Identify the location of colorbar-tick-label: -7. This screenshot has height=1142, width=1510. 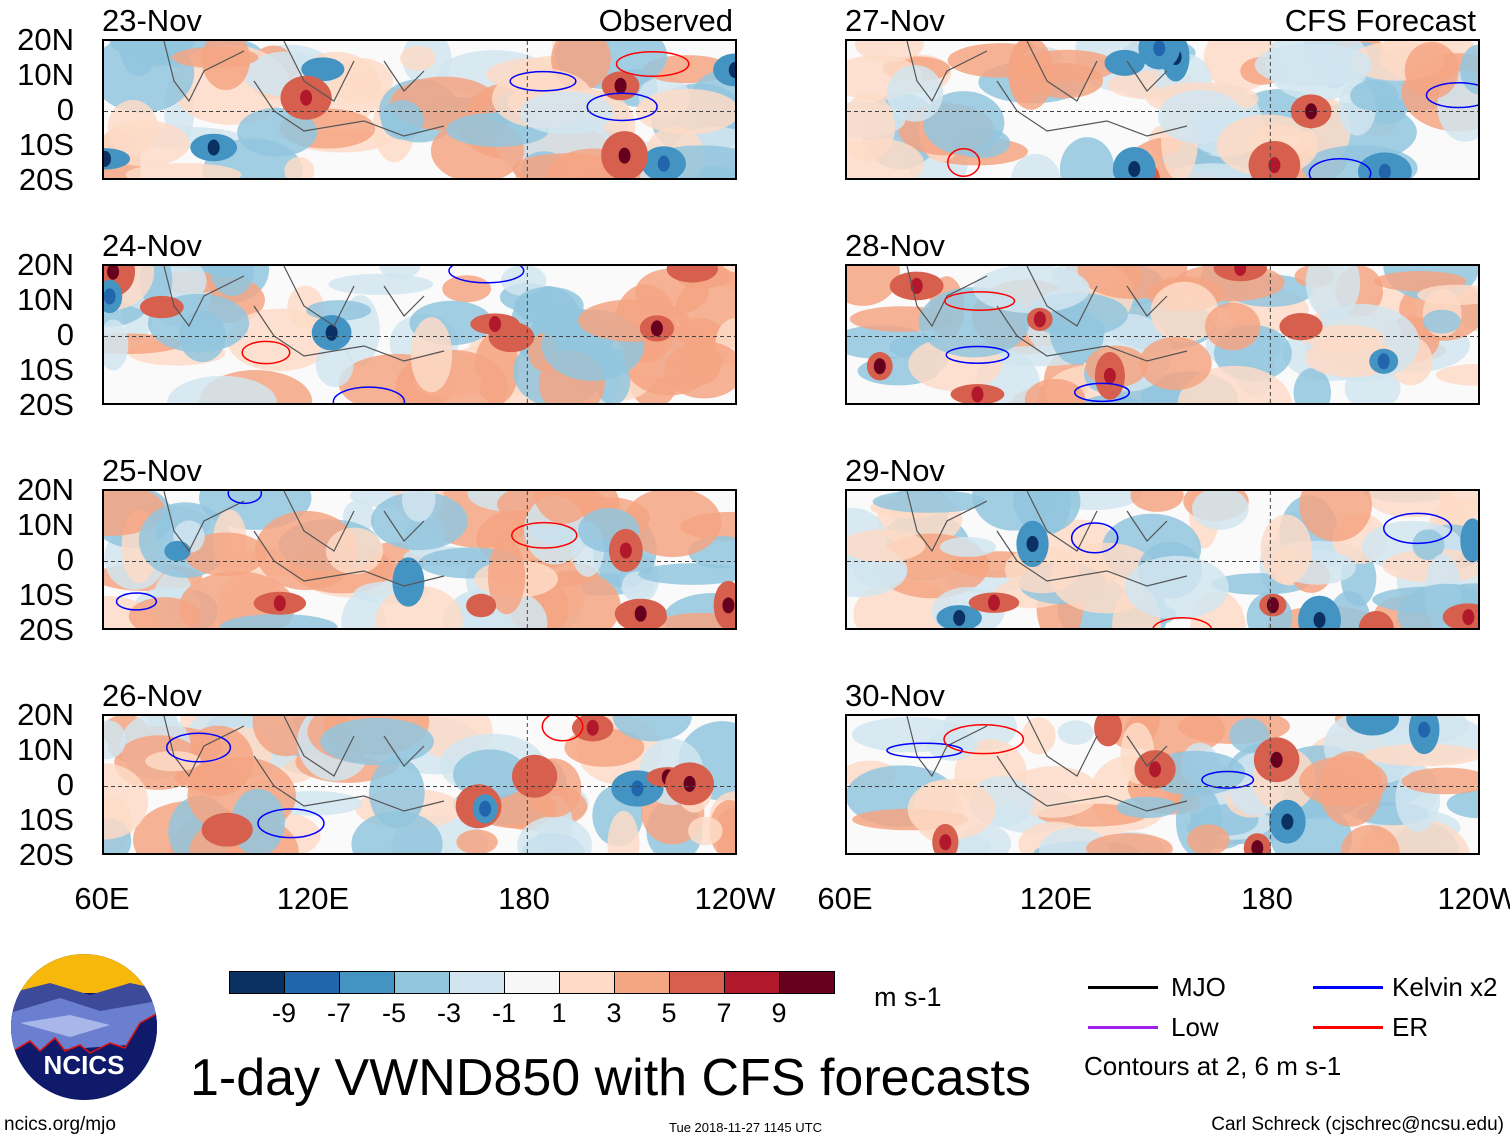
(339, 1013).